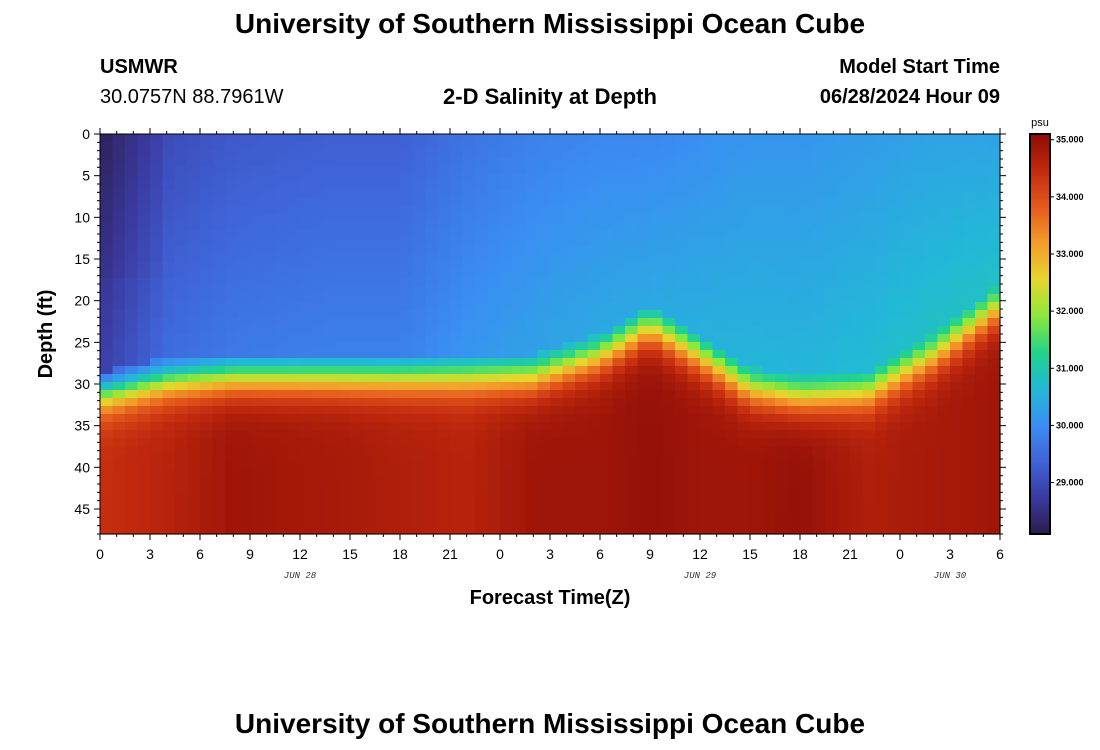  What do you see at coordinates (850, 554) in the screenshot?
I see `x-tick-label: 21` at bounding box center [850, 554].